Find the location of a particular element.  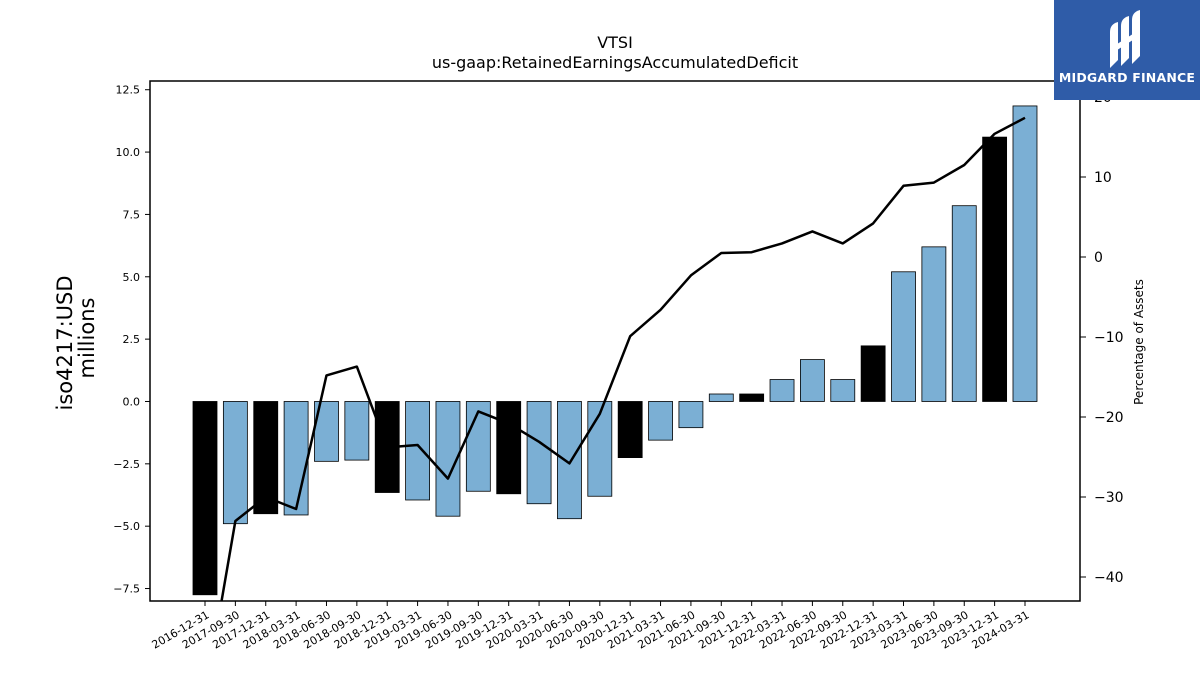

left-tick-label: 10.0 is located at coordinates (128, 152).